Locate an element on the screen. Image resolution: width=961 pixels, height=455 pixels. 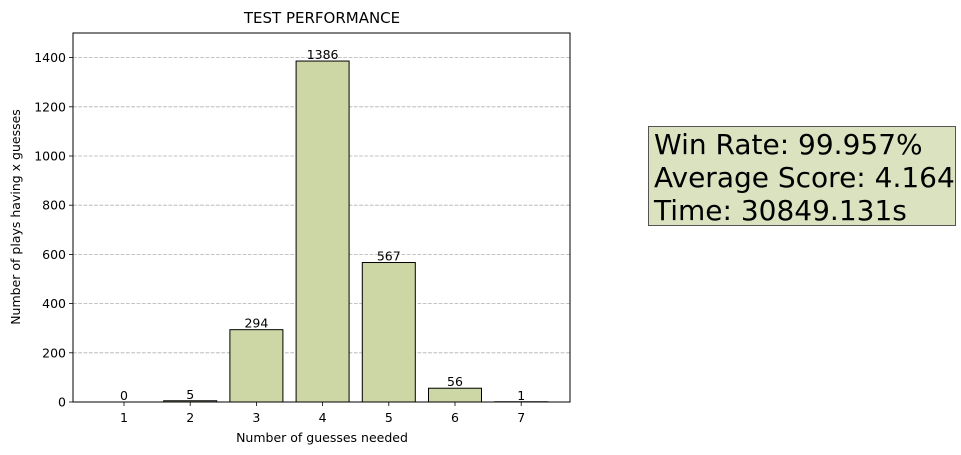
x-tick-label: 2 is located at coordinates (190, 417).